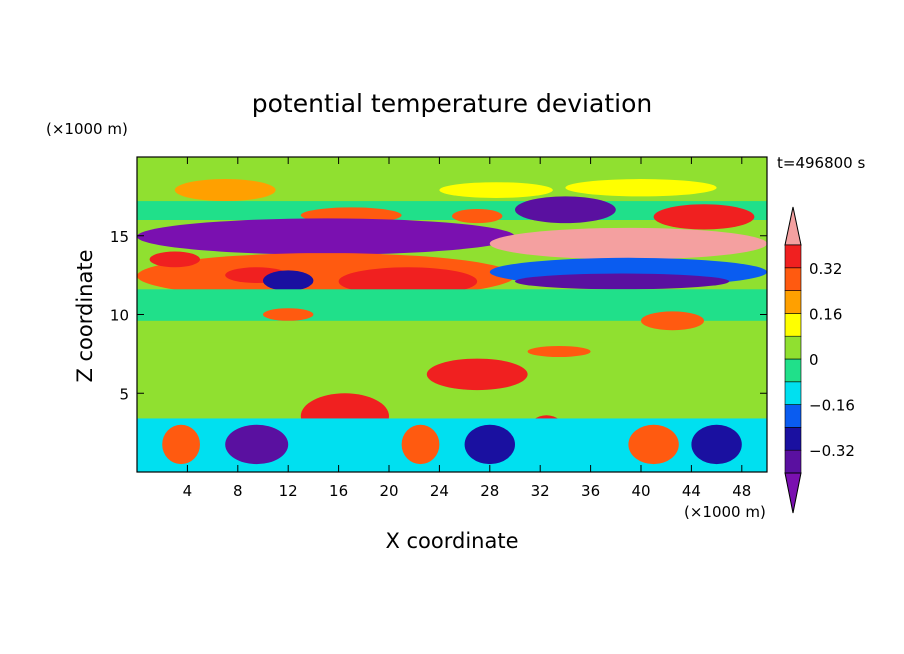 The width and height of the screenshot is (904, 654). Describe the element at coordinates (439, 491) in the screenshot. I see `x-tick-label: 24` at that location.